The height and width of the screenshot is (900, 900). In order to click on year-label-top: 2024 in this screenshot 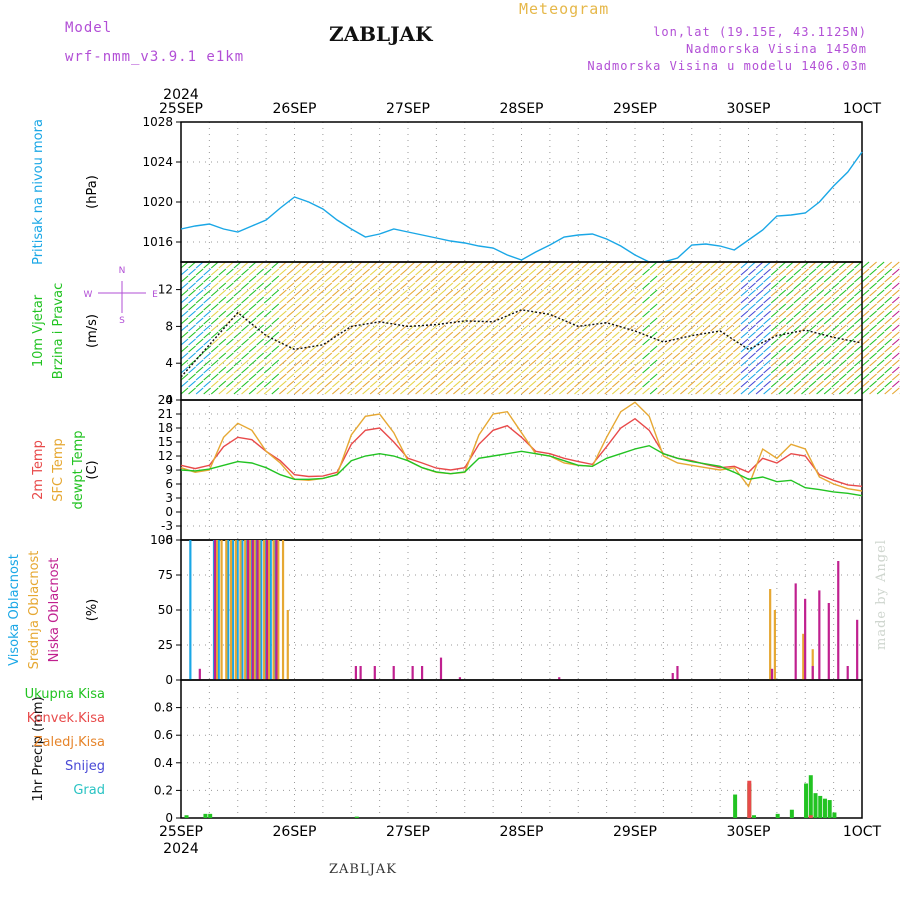, I will do `click(181, 95)`.